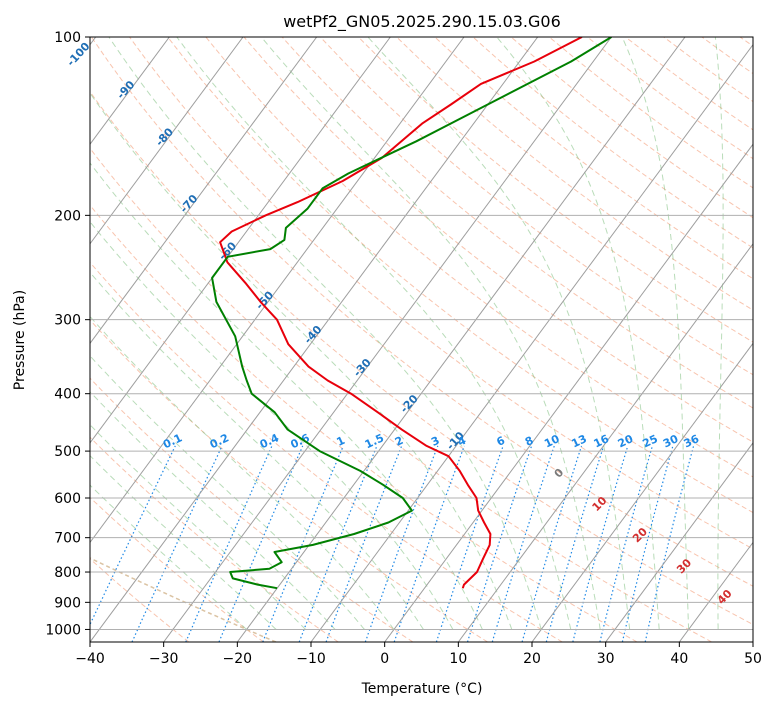 This screenshot has width=775, height=708. What do you see at coordinates (63, 630) in the screenshot?
I see `y-tick-label: 1000` at bounding box center [63, 630].